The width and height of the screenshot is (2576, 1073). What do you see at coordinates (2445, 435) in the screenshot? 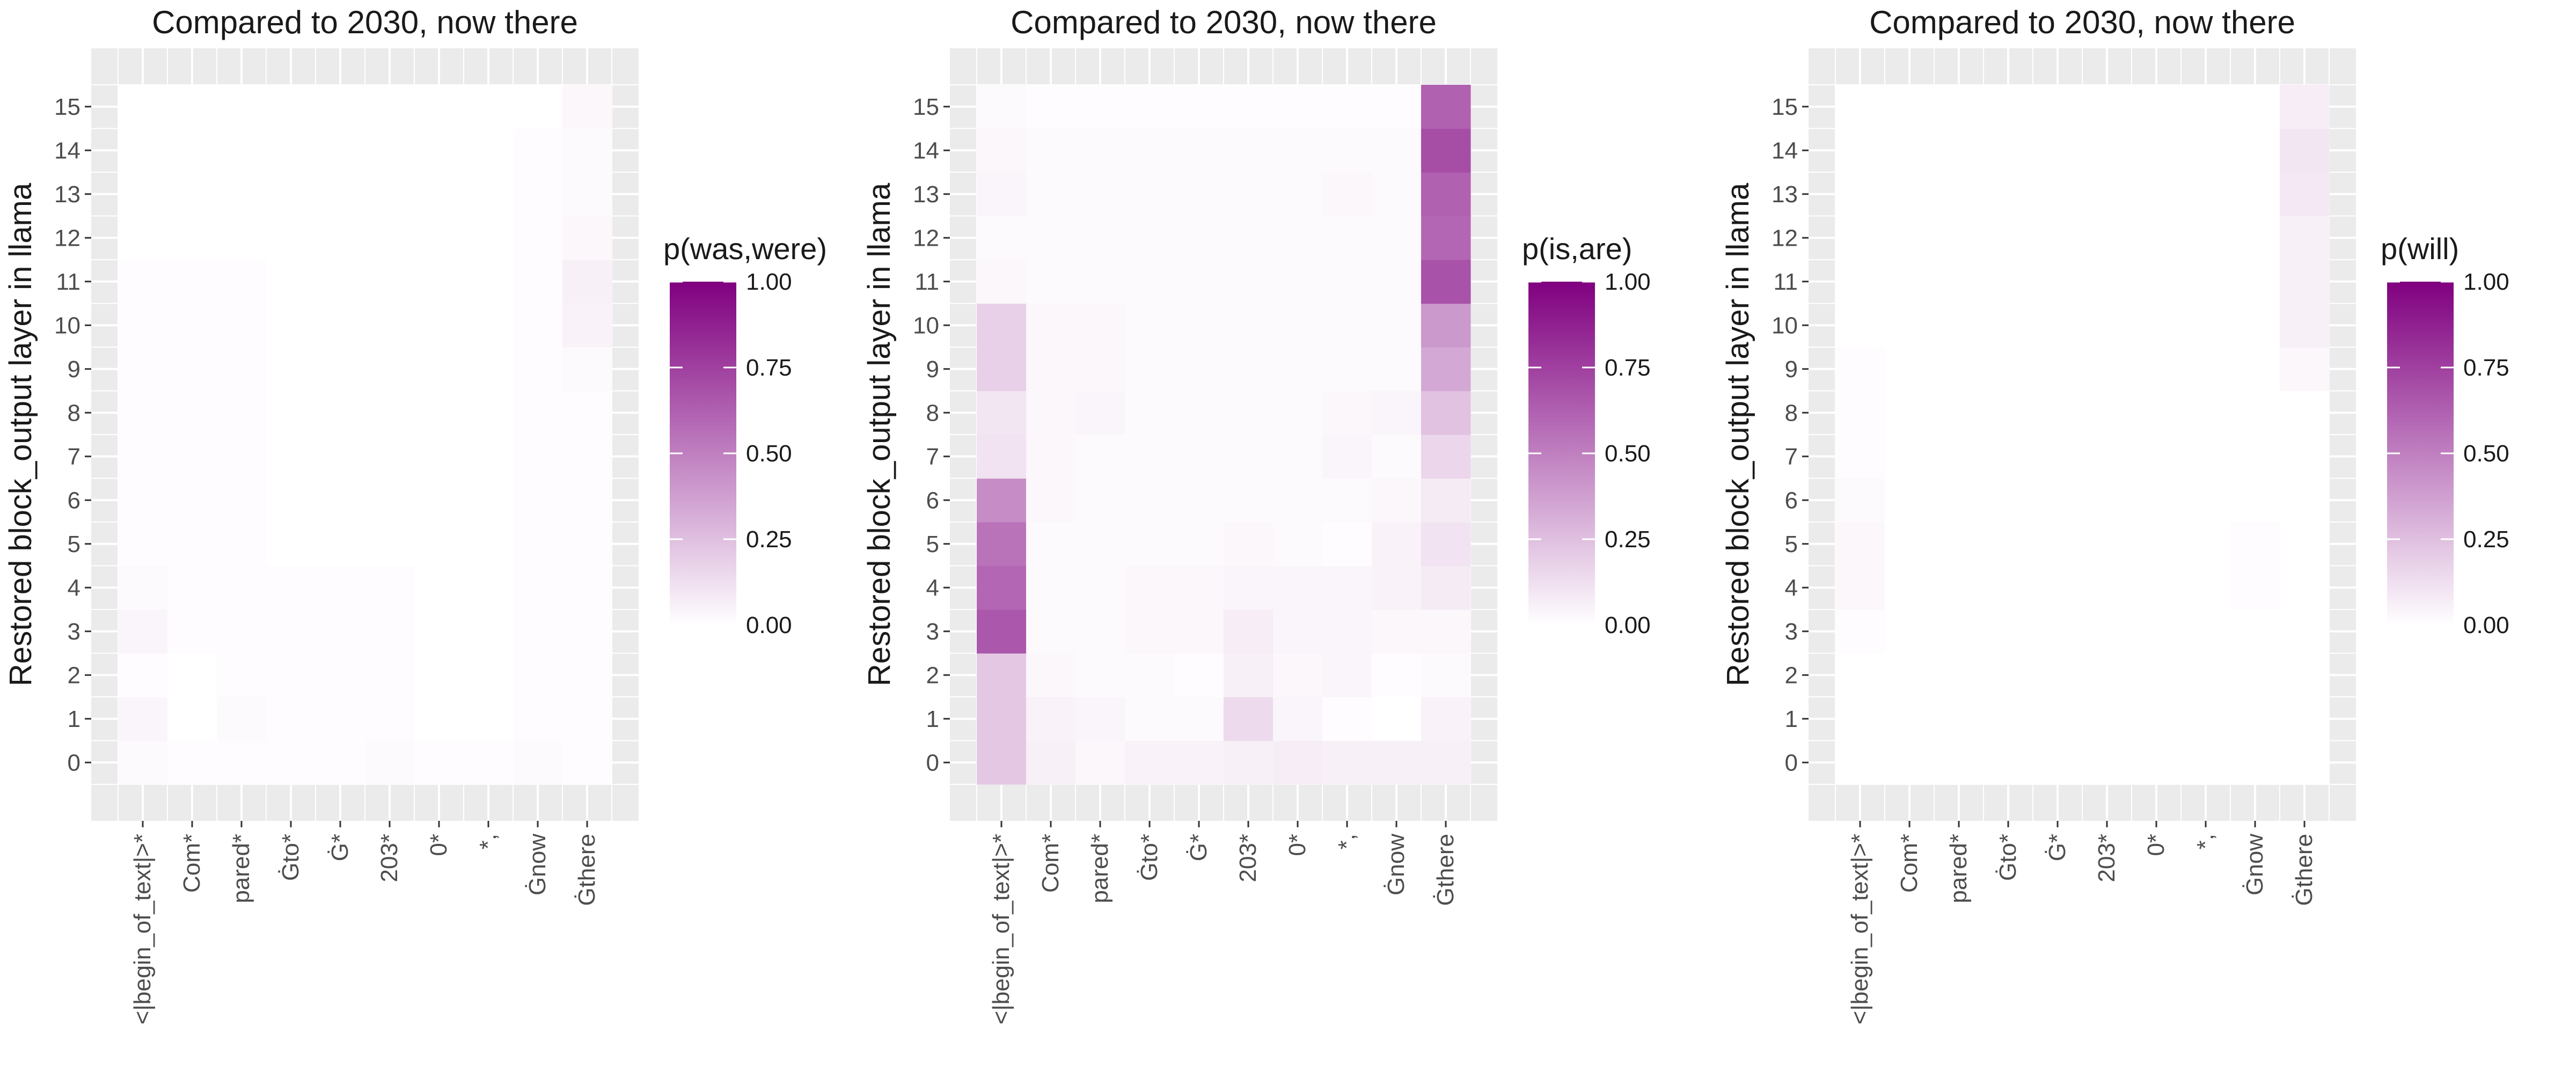
I see `legend: p(will) 0.00 0.25 0.50 0.75 1.00` at bounding box center [2445, 435].